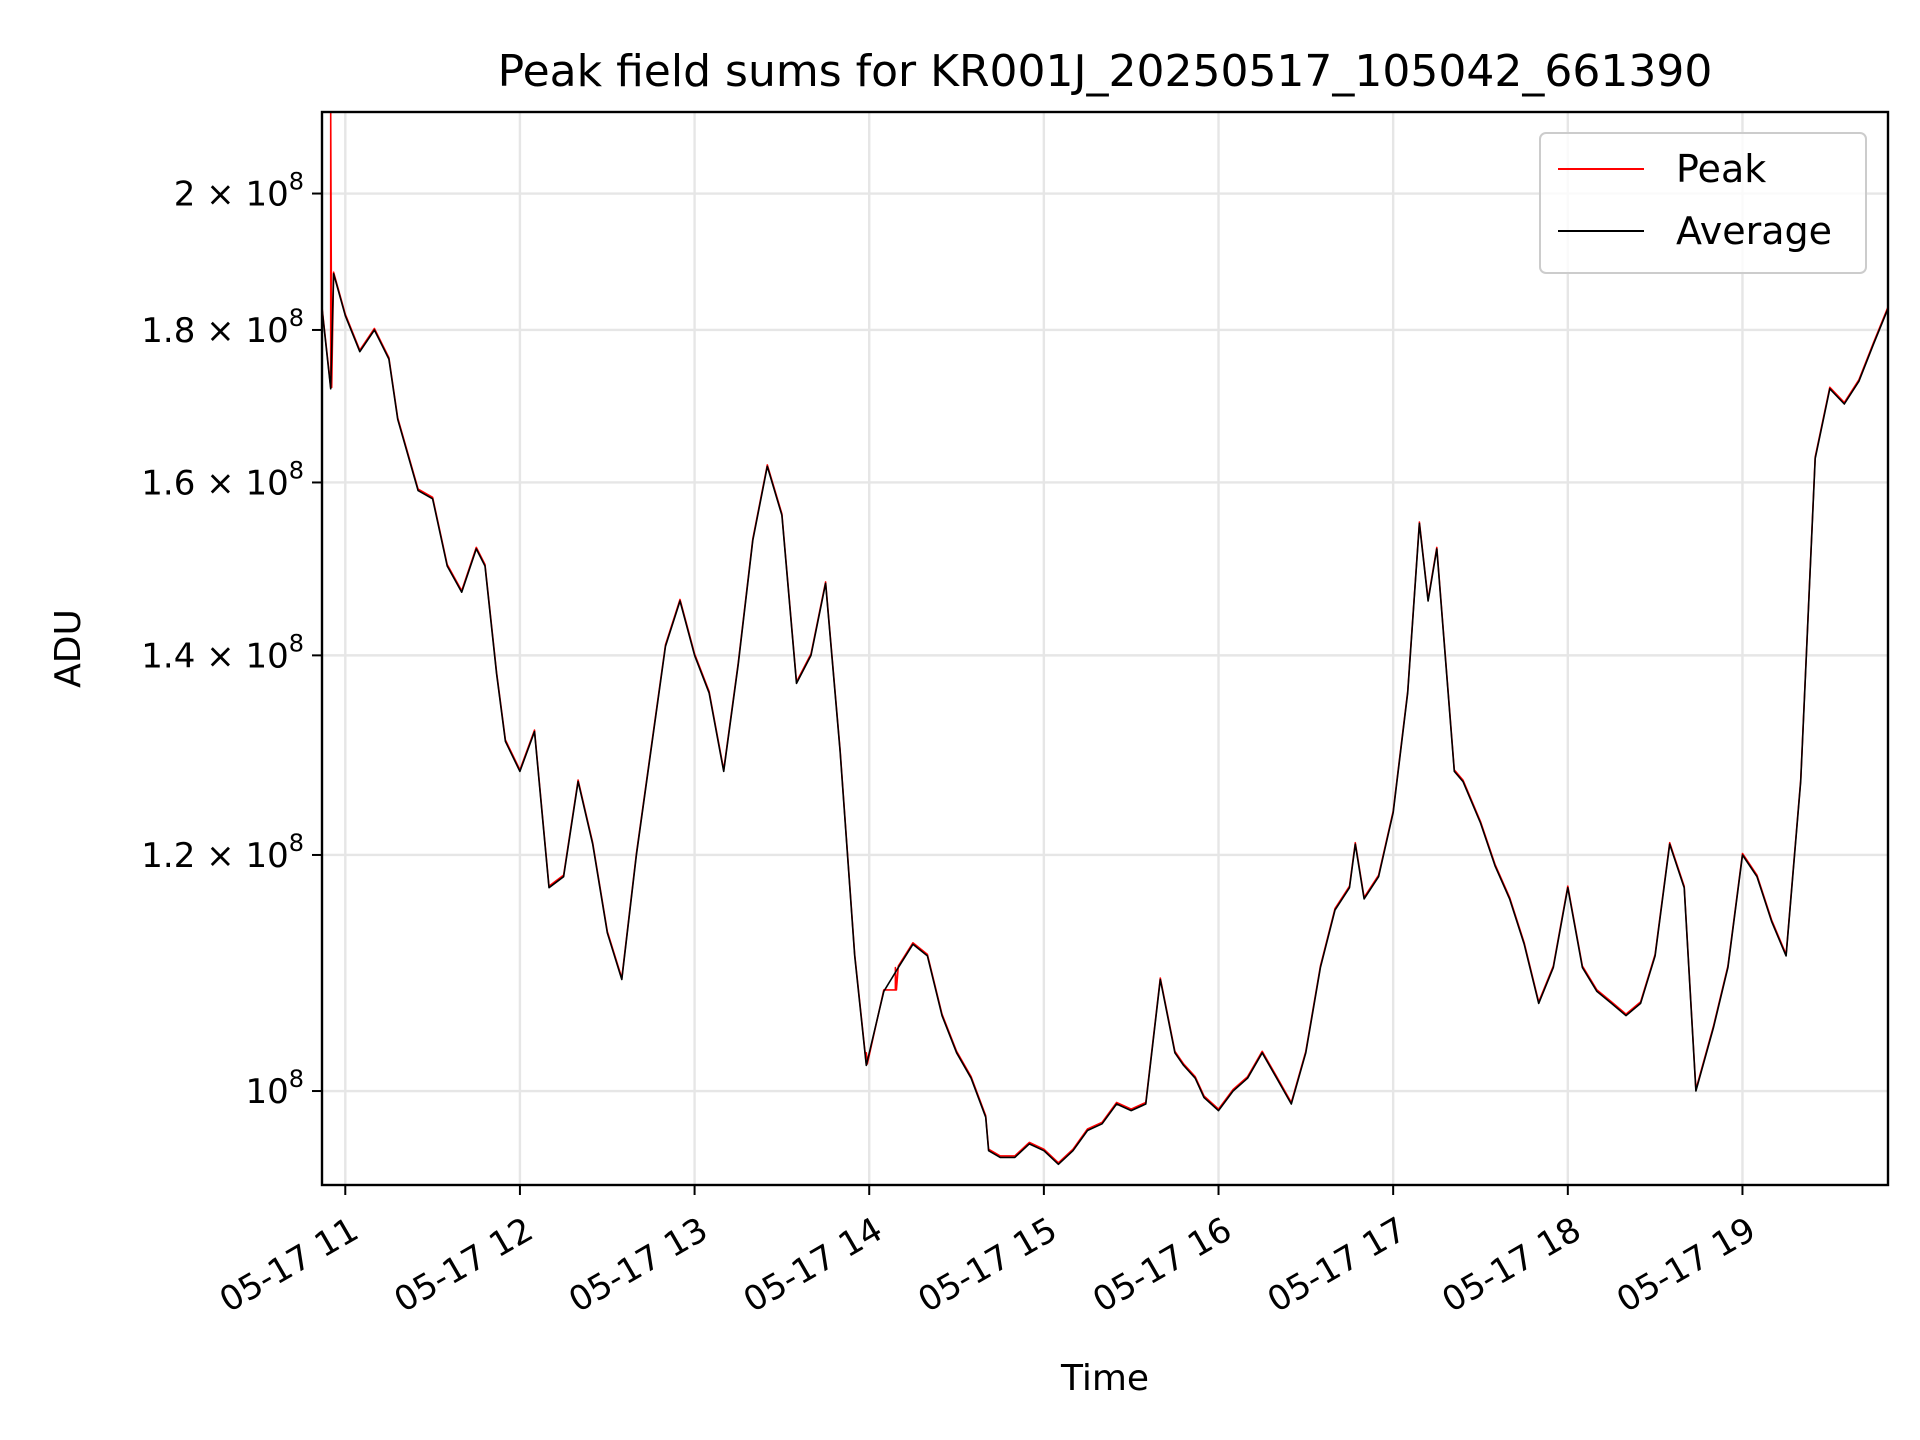  Describe the element at coordinates (222, 327) in the screenshot. I see `y-tick-label: 1.8 × 108` at that location.